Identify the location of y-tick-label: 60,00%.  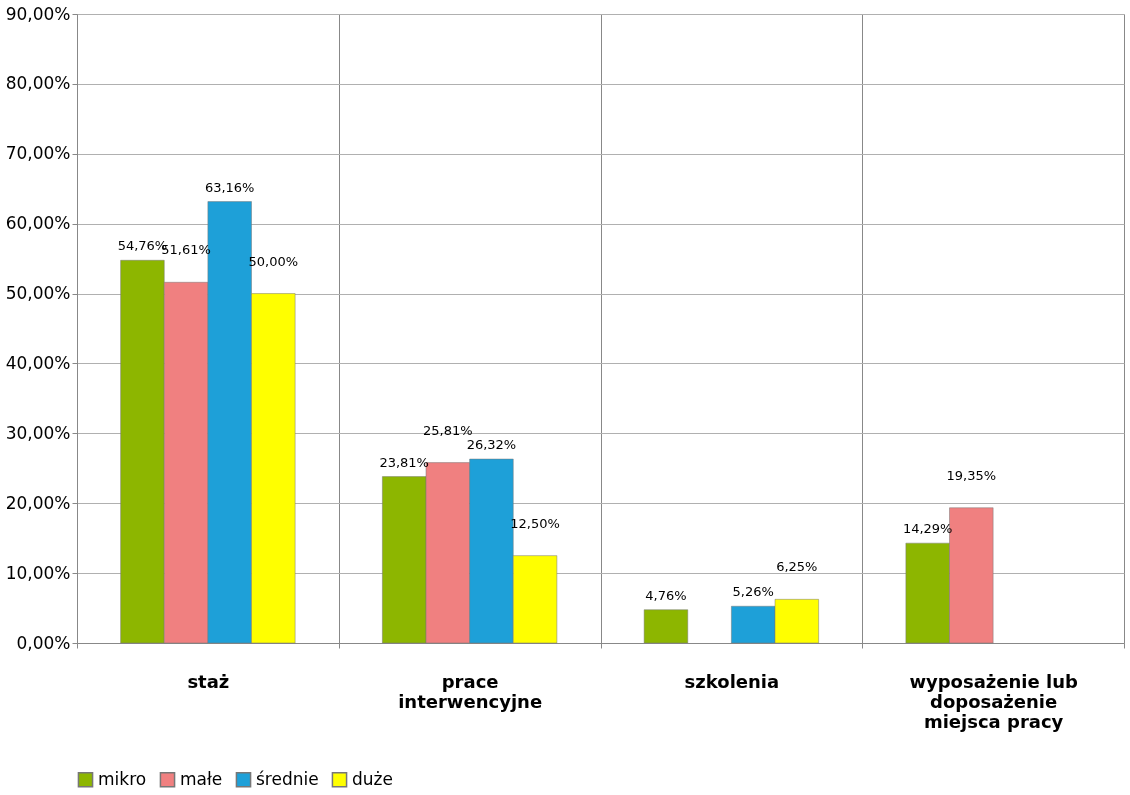
(38, 223).